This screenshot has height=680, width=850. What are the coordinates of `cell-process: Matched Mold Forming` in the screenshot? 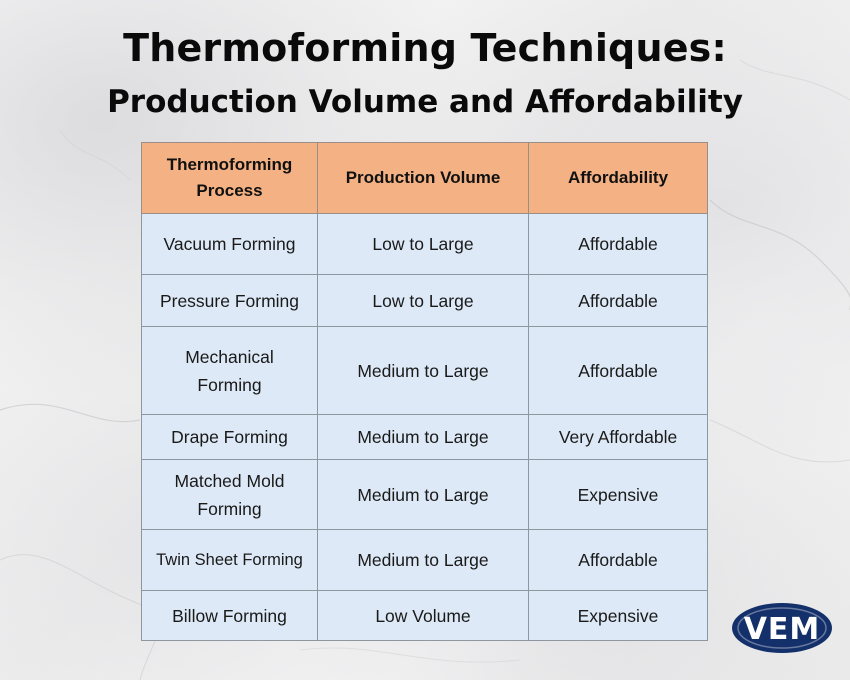 It's located at (229, 494).